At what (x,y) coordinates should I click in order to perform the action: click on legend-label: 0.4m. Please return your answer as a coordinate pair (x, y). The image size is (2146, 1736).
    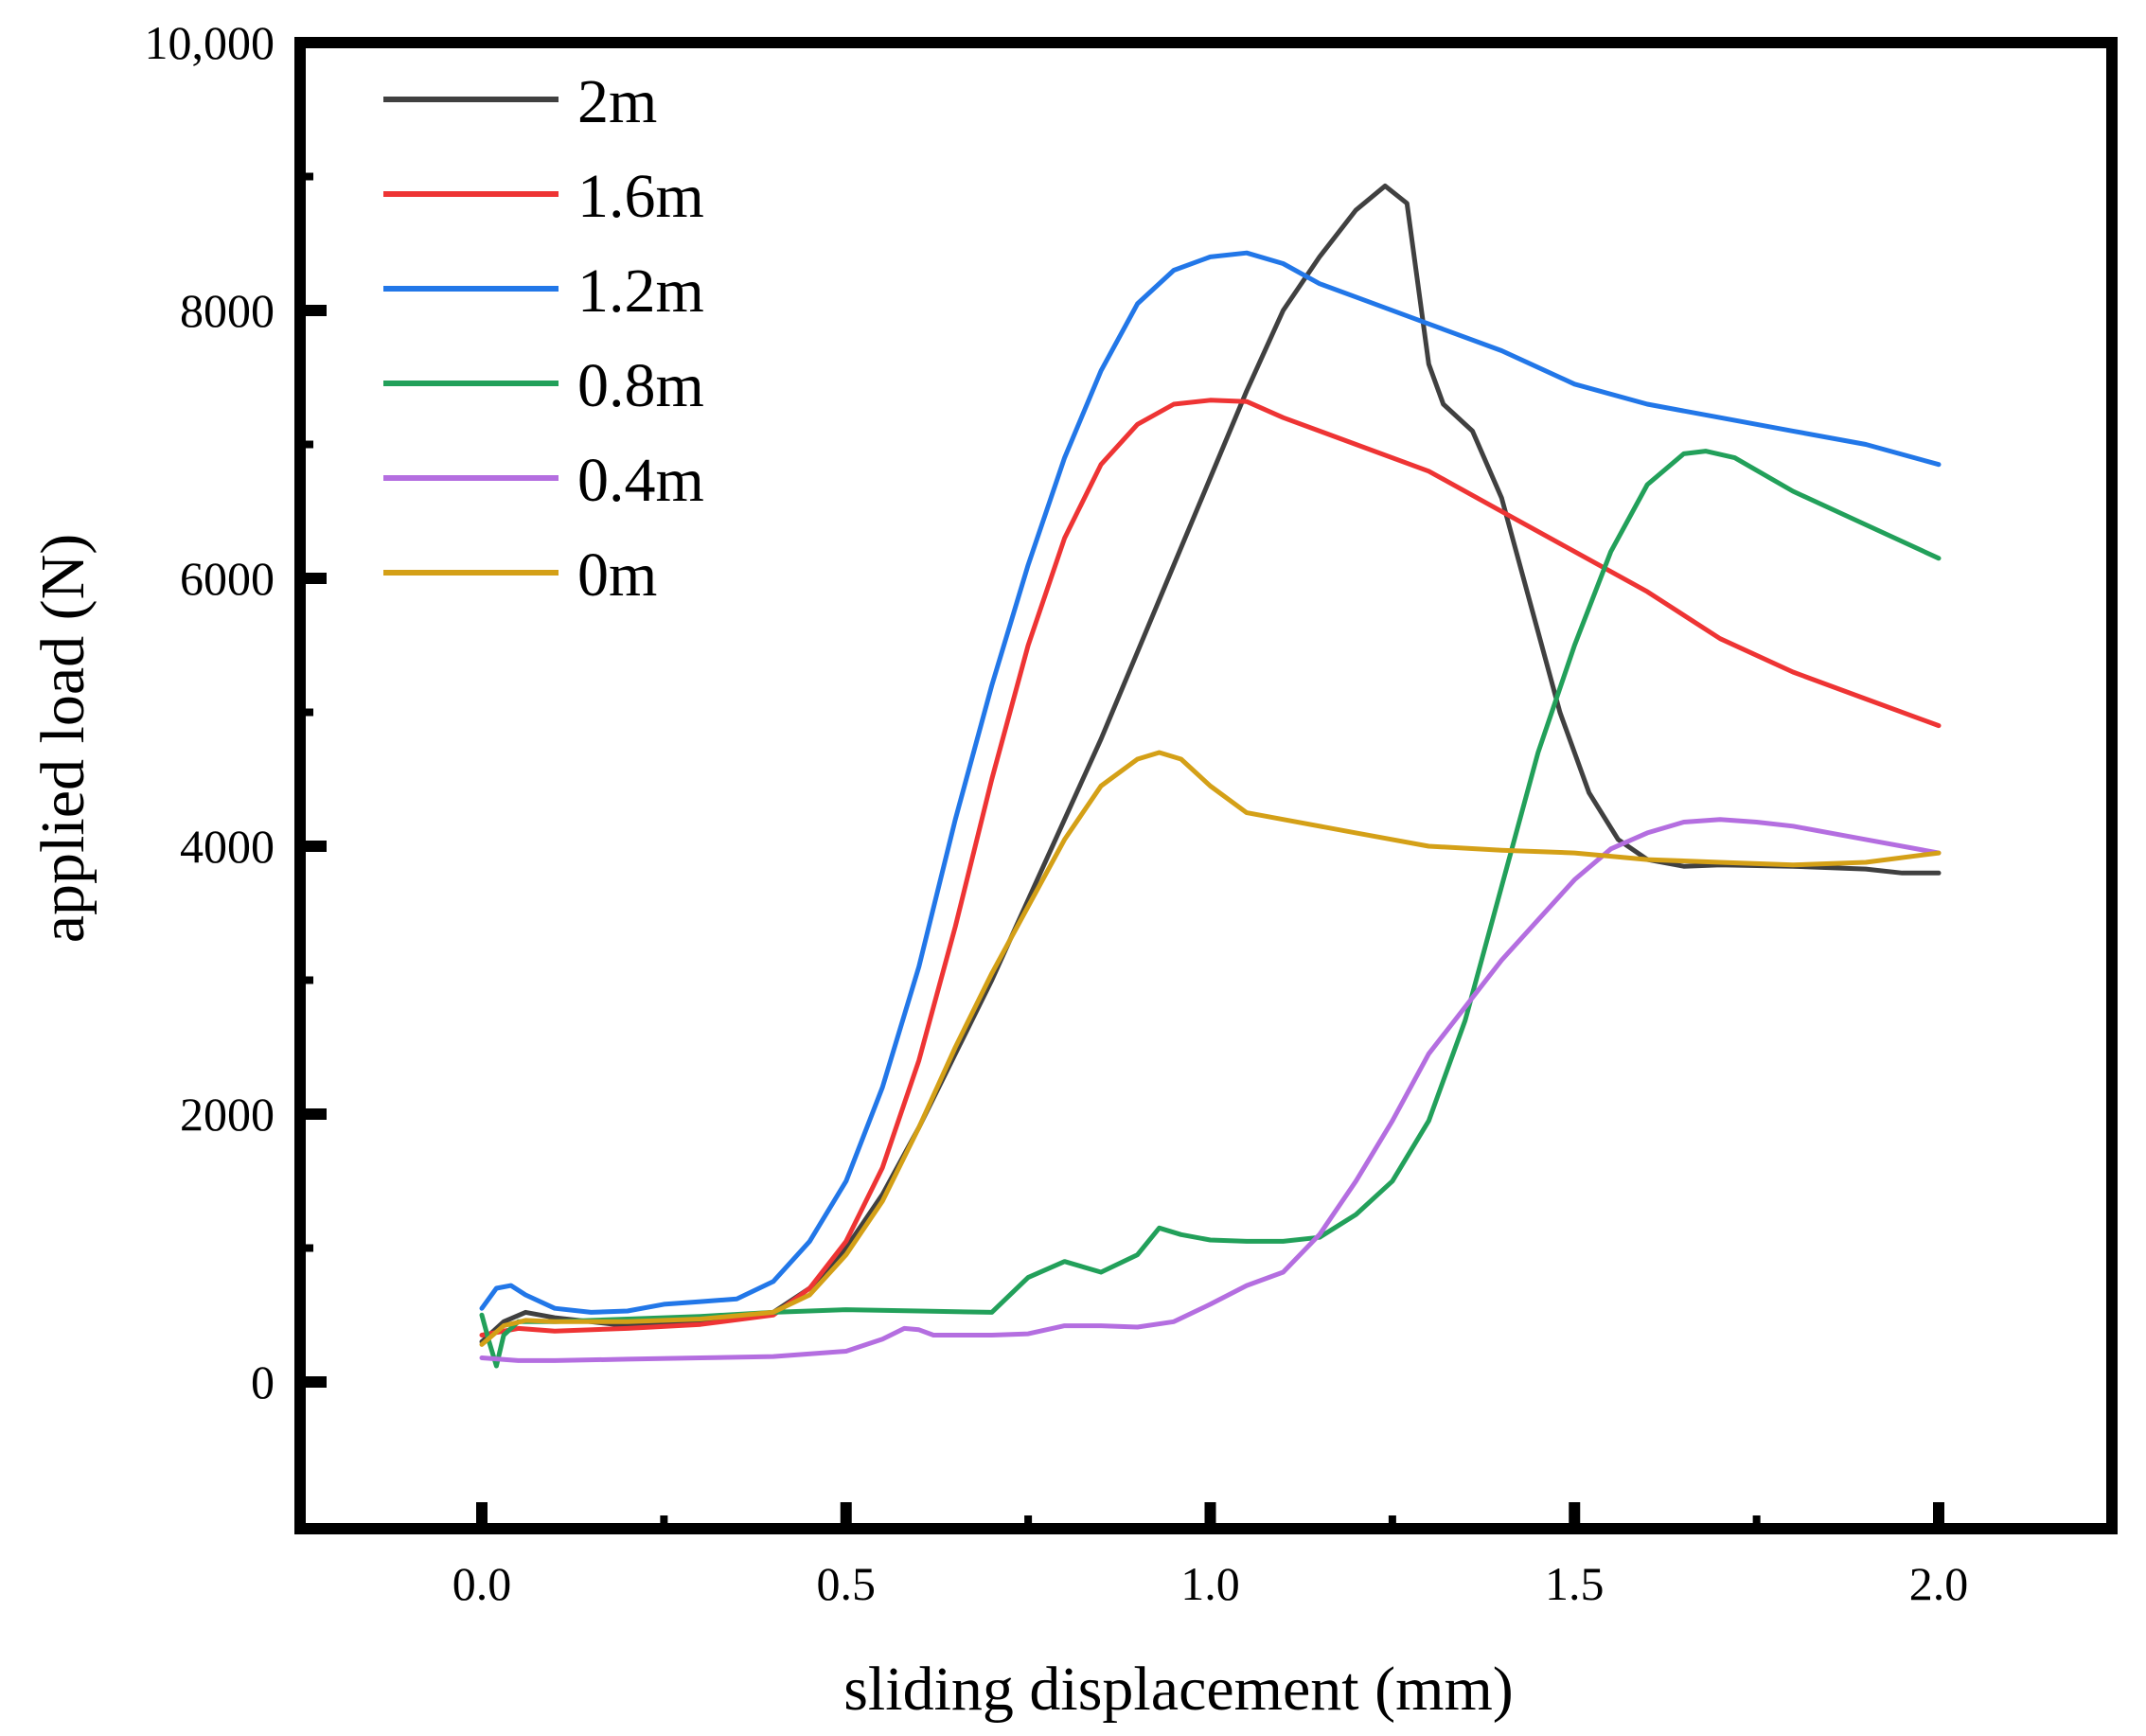
    Looking at the image, I should click on (640, 480).